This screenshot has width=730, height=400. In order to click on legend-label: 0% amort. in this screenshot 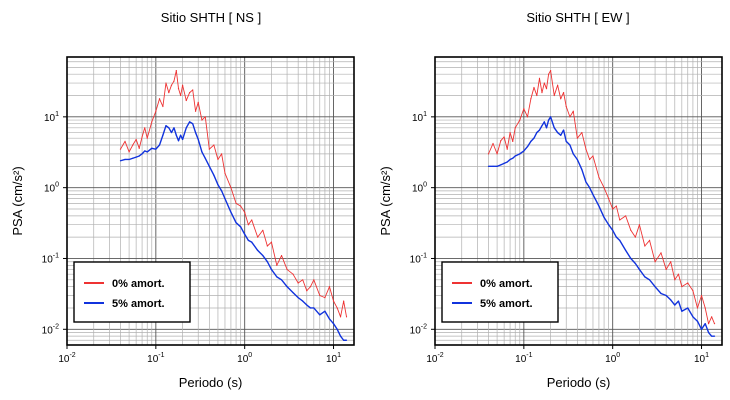, I will do `click(506, 284)`.